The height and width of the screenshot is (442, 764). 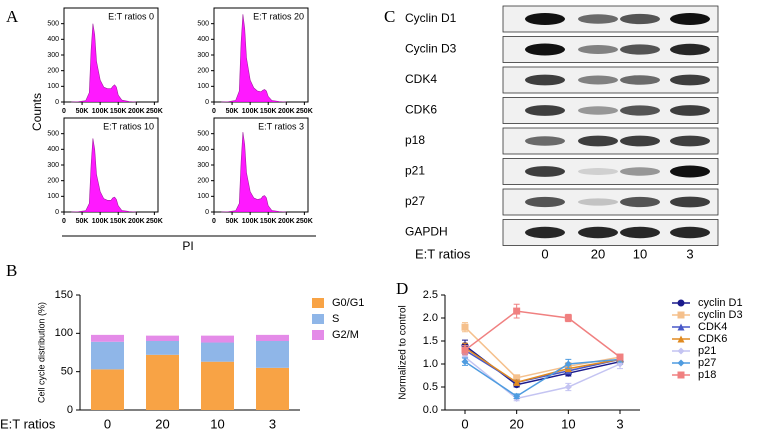 I want to click on histogram-title: E:T ratios 10, so click(x=128, y=126).